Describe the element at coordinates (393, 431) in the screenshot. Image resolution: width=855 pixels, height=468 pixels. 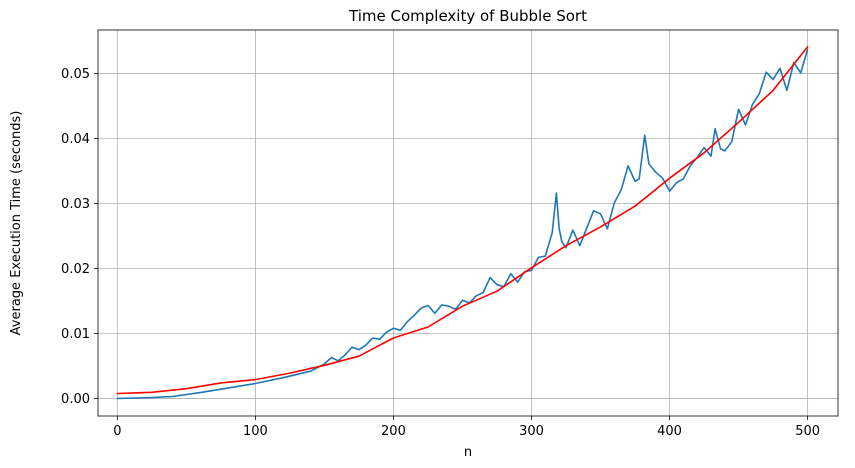
I see `x-tick-label: 200` at that location.